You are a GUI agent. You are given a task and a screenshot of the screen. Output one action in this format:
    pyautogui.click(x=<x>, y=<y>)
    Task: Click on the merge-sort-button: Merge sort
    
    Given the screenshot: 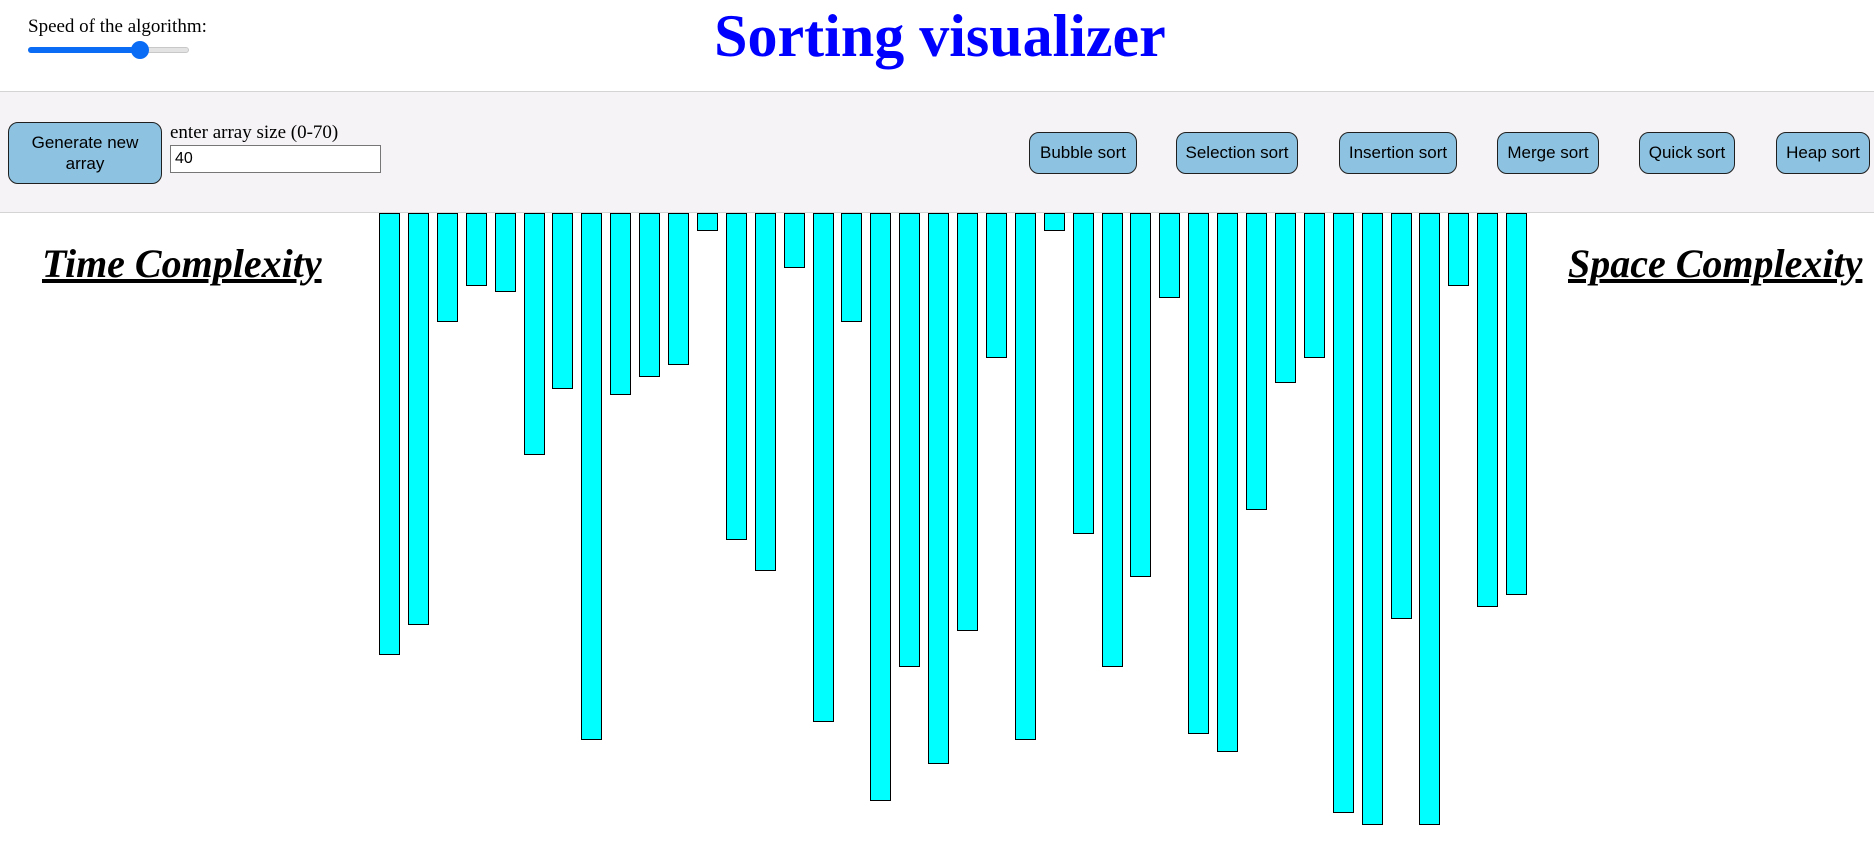 What is the action you would take?
    pyautogui.click(x=1548, y=153)
    